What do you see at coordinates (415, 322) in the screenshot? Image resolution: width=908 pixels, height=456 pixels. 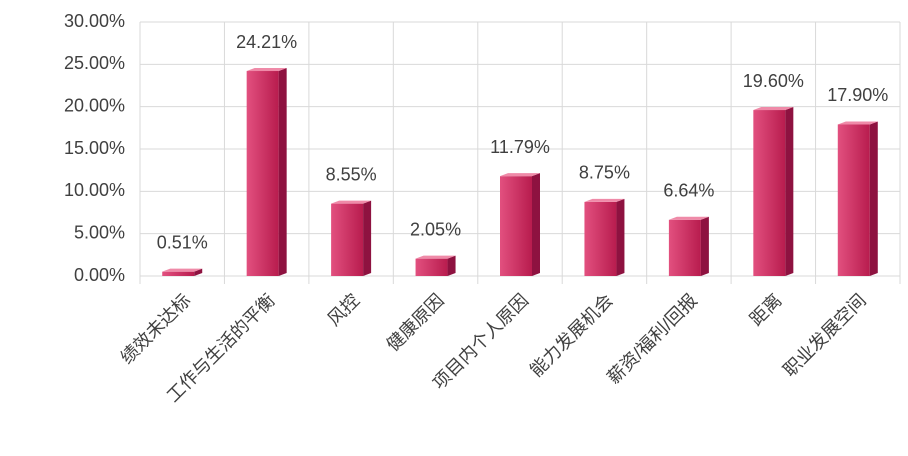 I see `x-tick-label: 健康原因` at bounding box center [415, 322].